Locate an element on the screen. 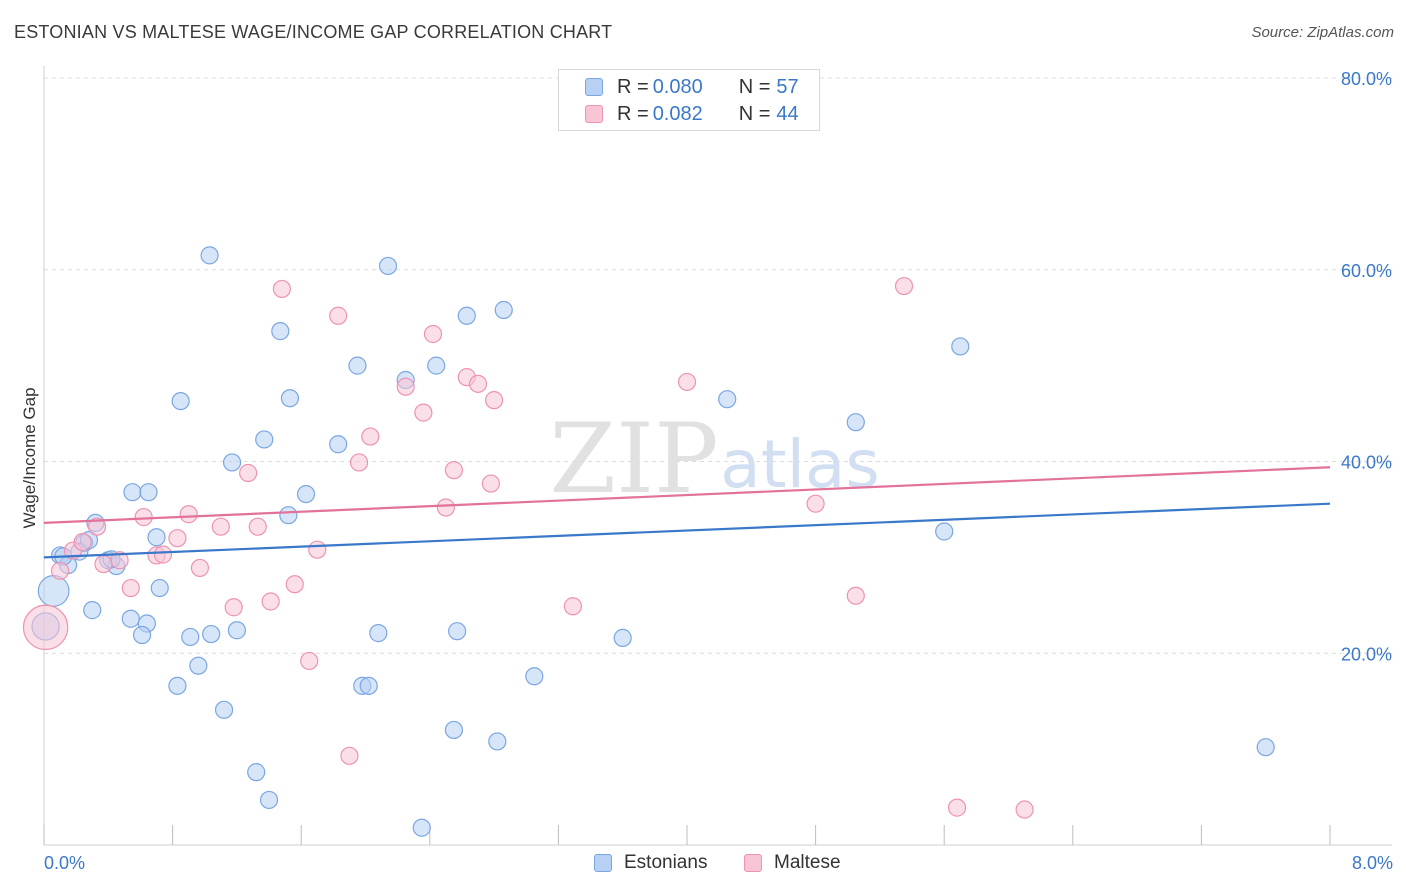  maltese-legend-label: Maltese is located at coordinates (807, 862).